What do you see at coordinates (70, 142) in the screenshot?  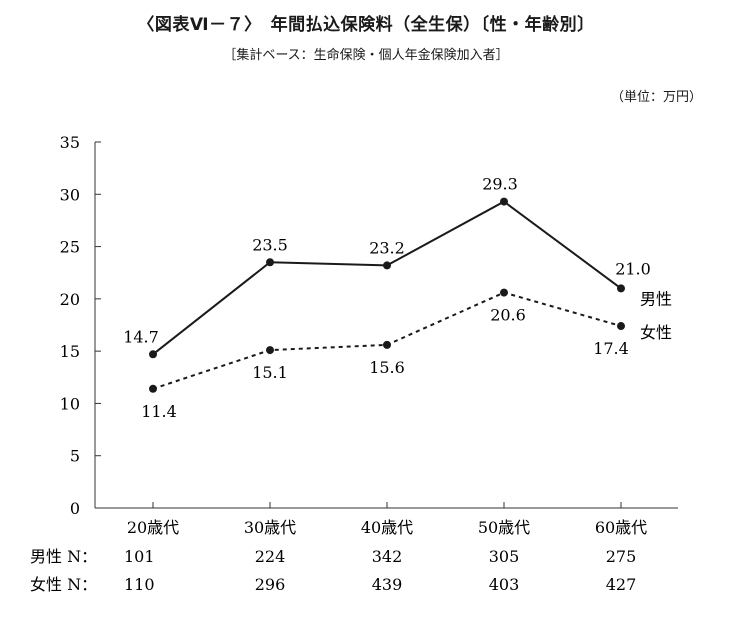 I see `y-tick-label: 35` at bounding box center [70, 142].